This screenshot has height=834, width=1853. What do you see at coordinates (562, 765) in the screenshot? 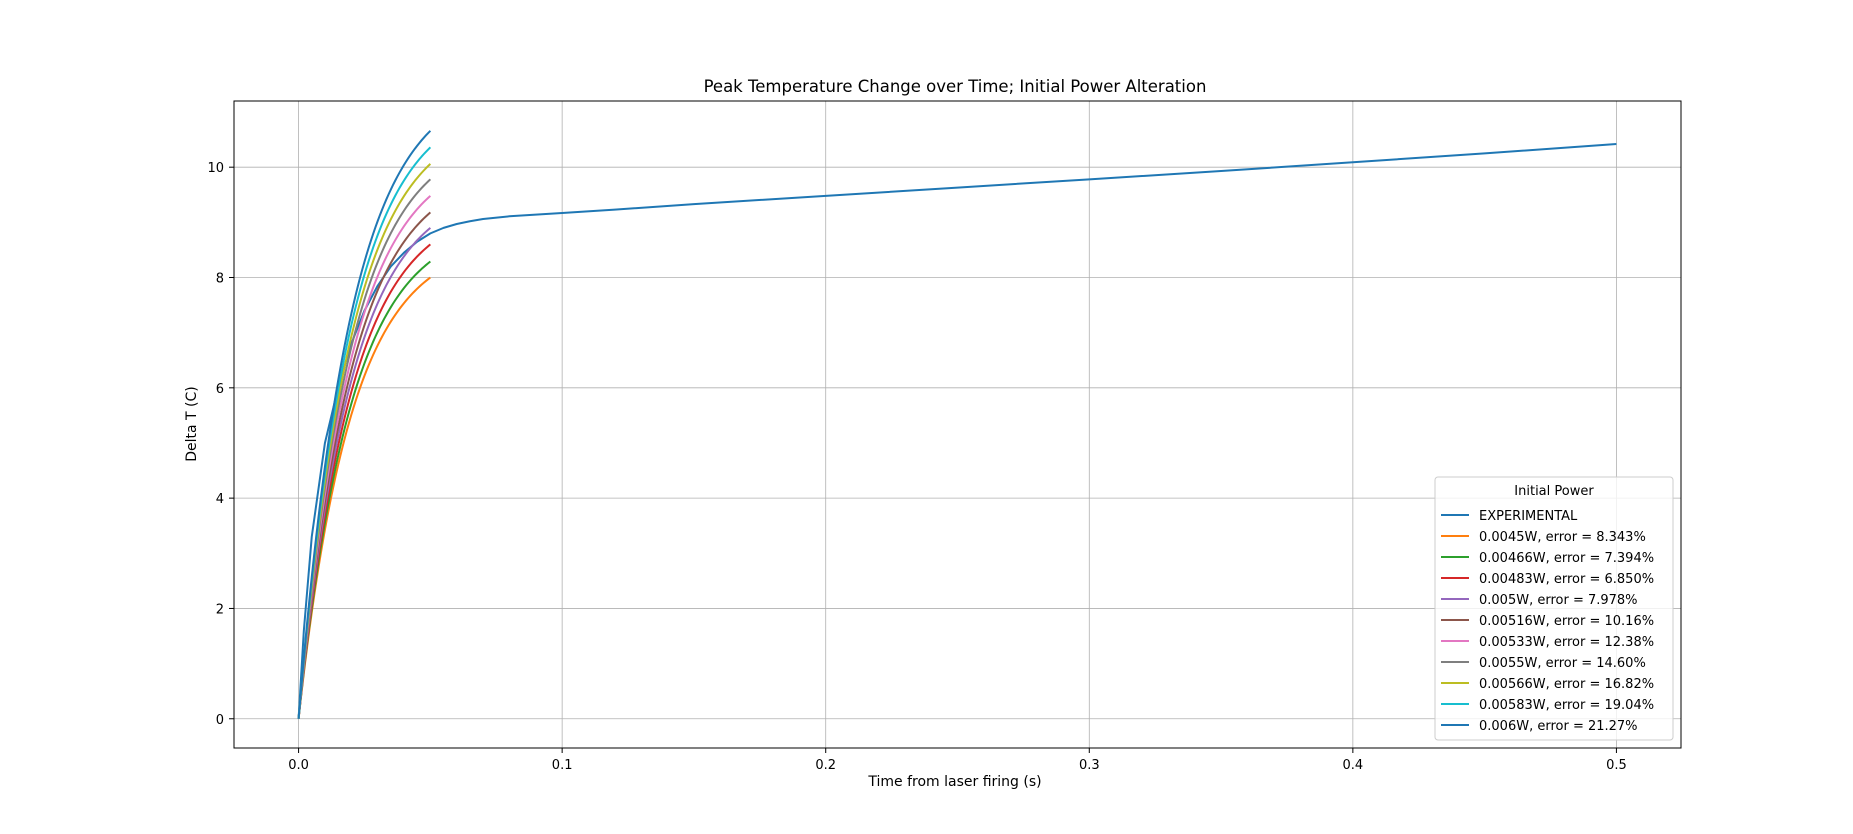
I see `x-tick-label: 0.1` at bounding box center [562, 765].